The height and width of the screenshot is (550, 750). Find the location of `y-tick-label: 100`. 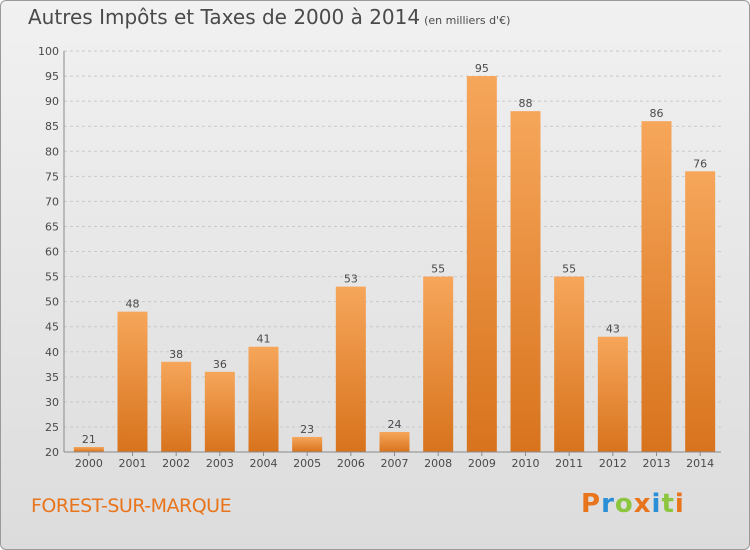

y-tick-label: 100 is located at coordinates (48, 51).